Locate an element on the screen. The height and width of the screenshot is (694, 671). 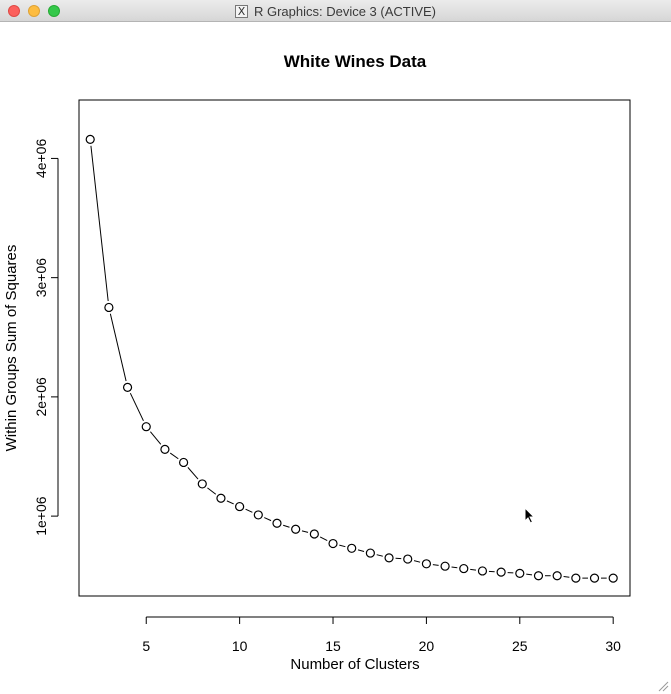
x-tick-label: 20 is located at coordinates (427, 646).